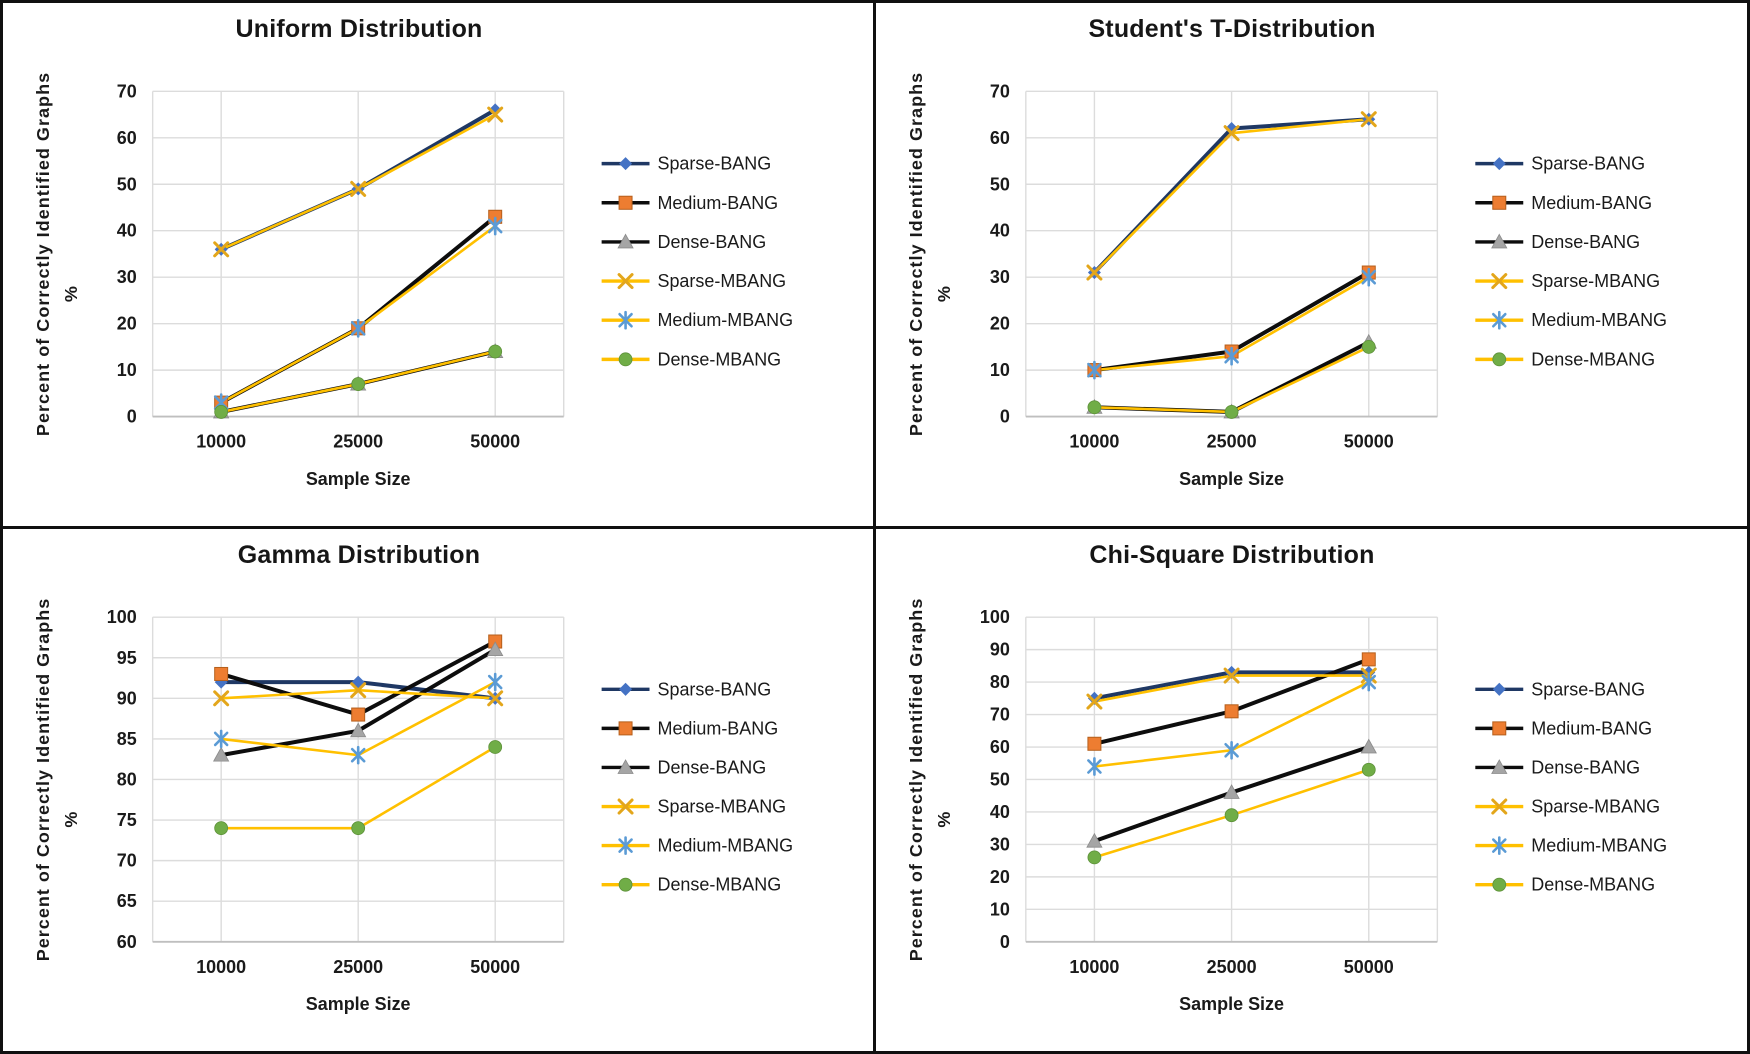  What do you see at coordinates (1591, 728) in the screenshot?
I see `legend-label: Medium-BANG` at bounding box center [1591, 728].